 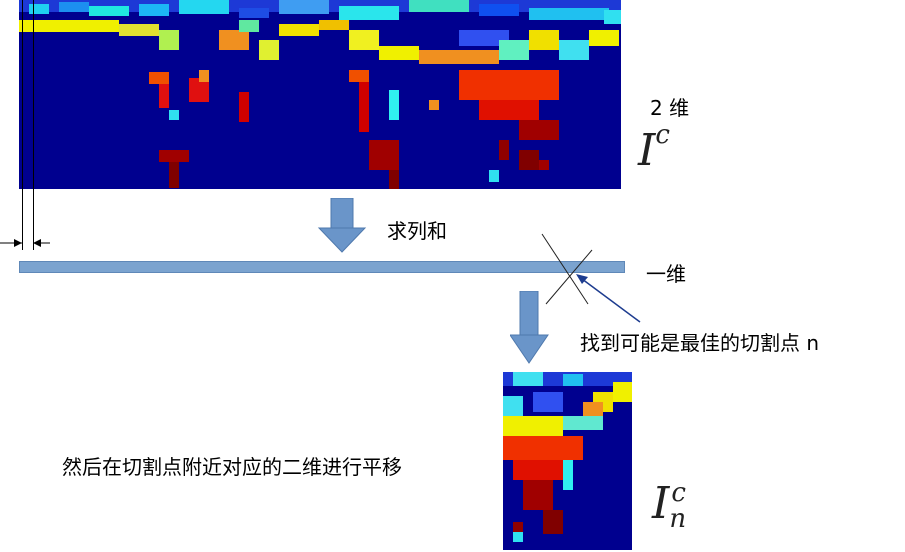 I want to click on label-find-cut: 找到可能是最佳的切割点 n, so click(x=700, y=343).